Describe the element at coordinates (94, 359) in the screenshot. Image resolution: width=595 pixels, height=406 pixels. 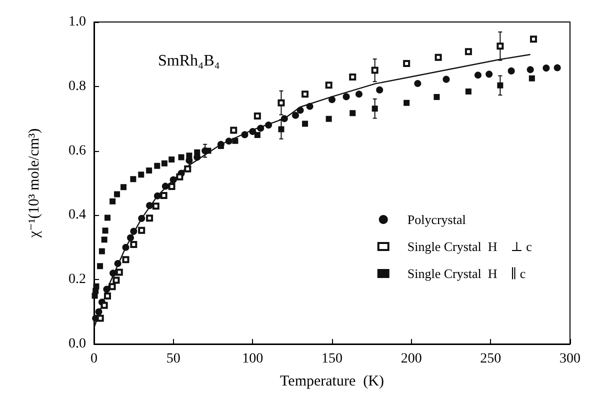
I see `x-tick-label: 0` at that location.